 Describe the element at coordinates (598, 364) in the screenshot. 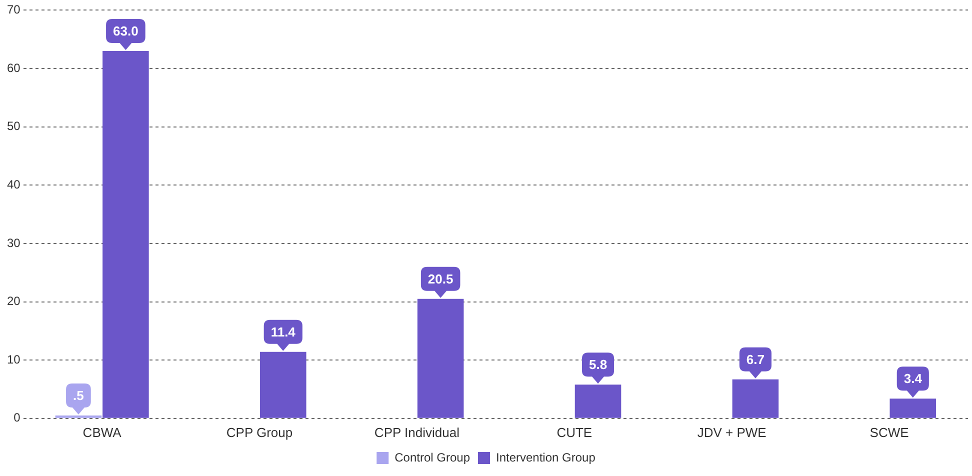

I see `data-label: 5.8` at that location.